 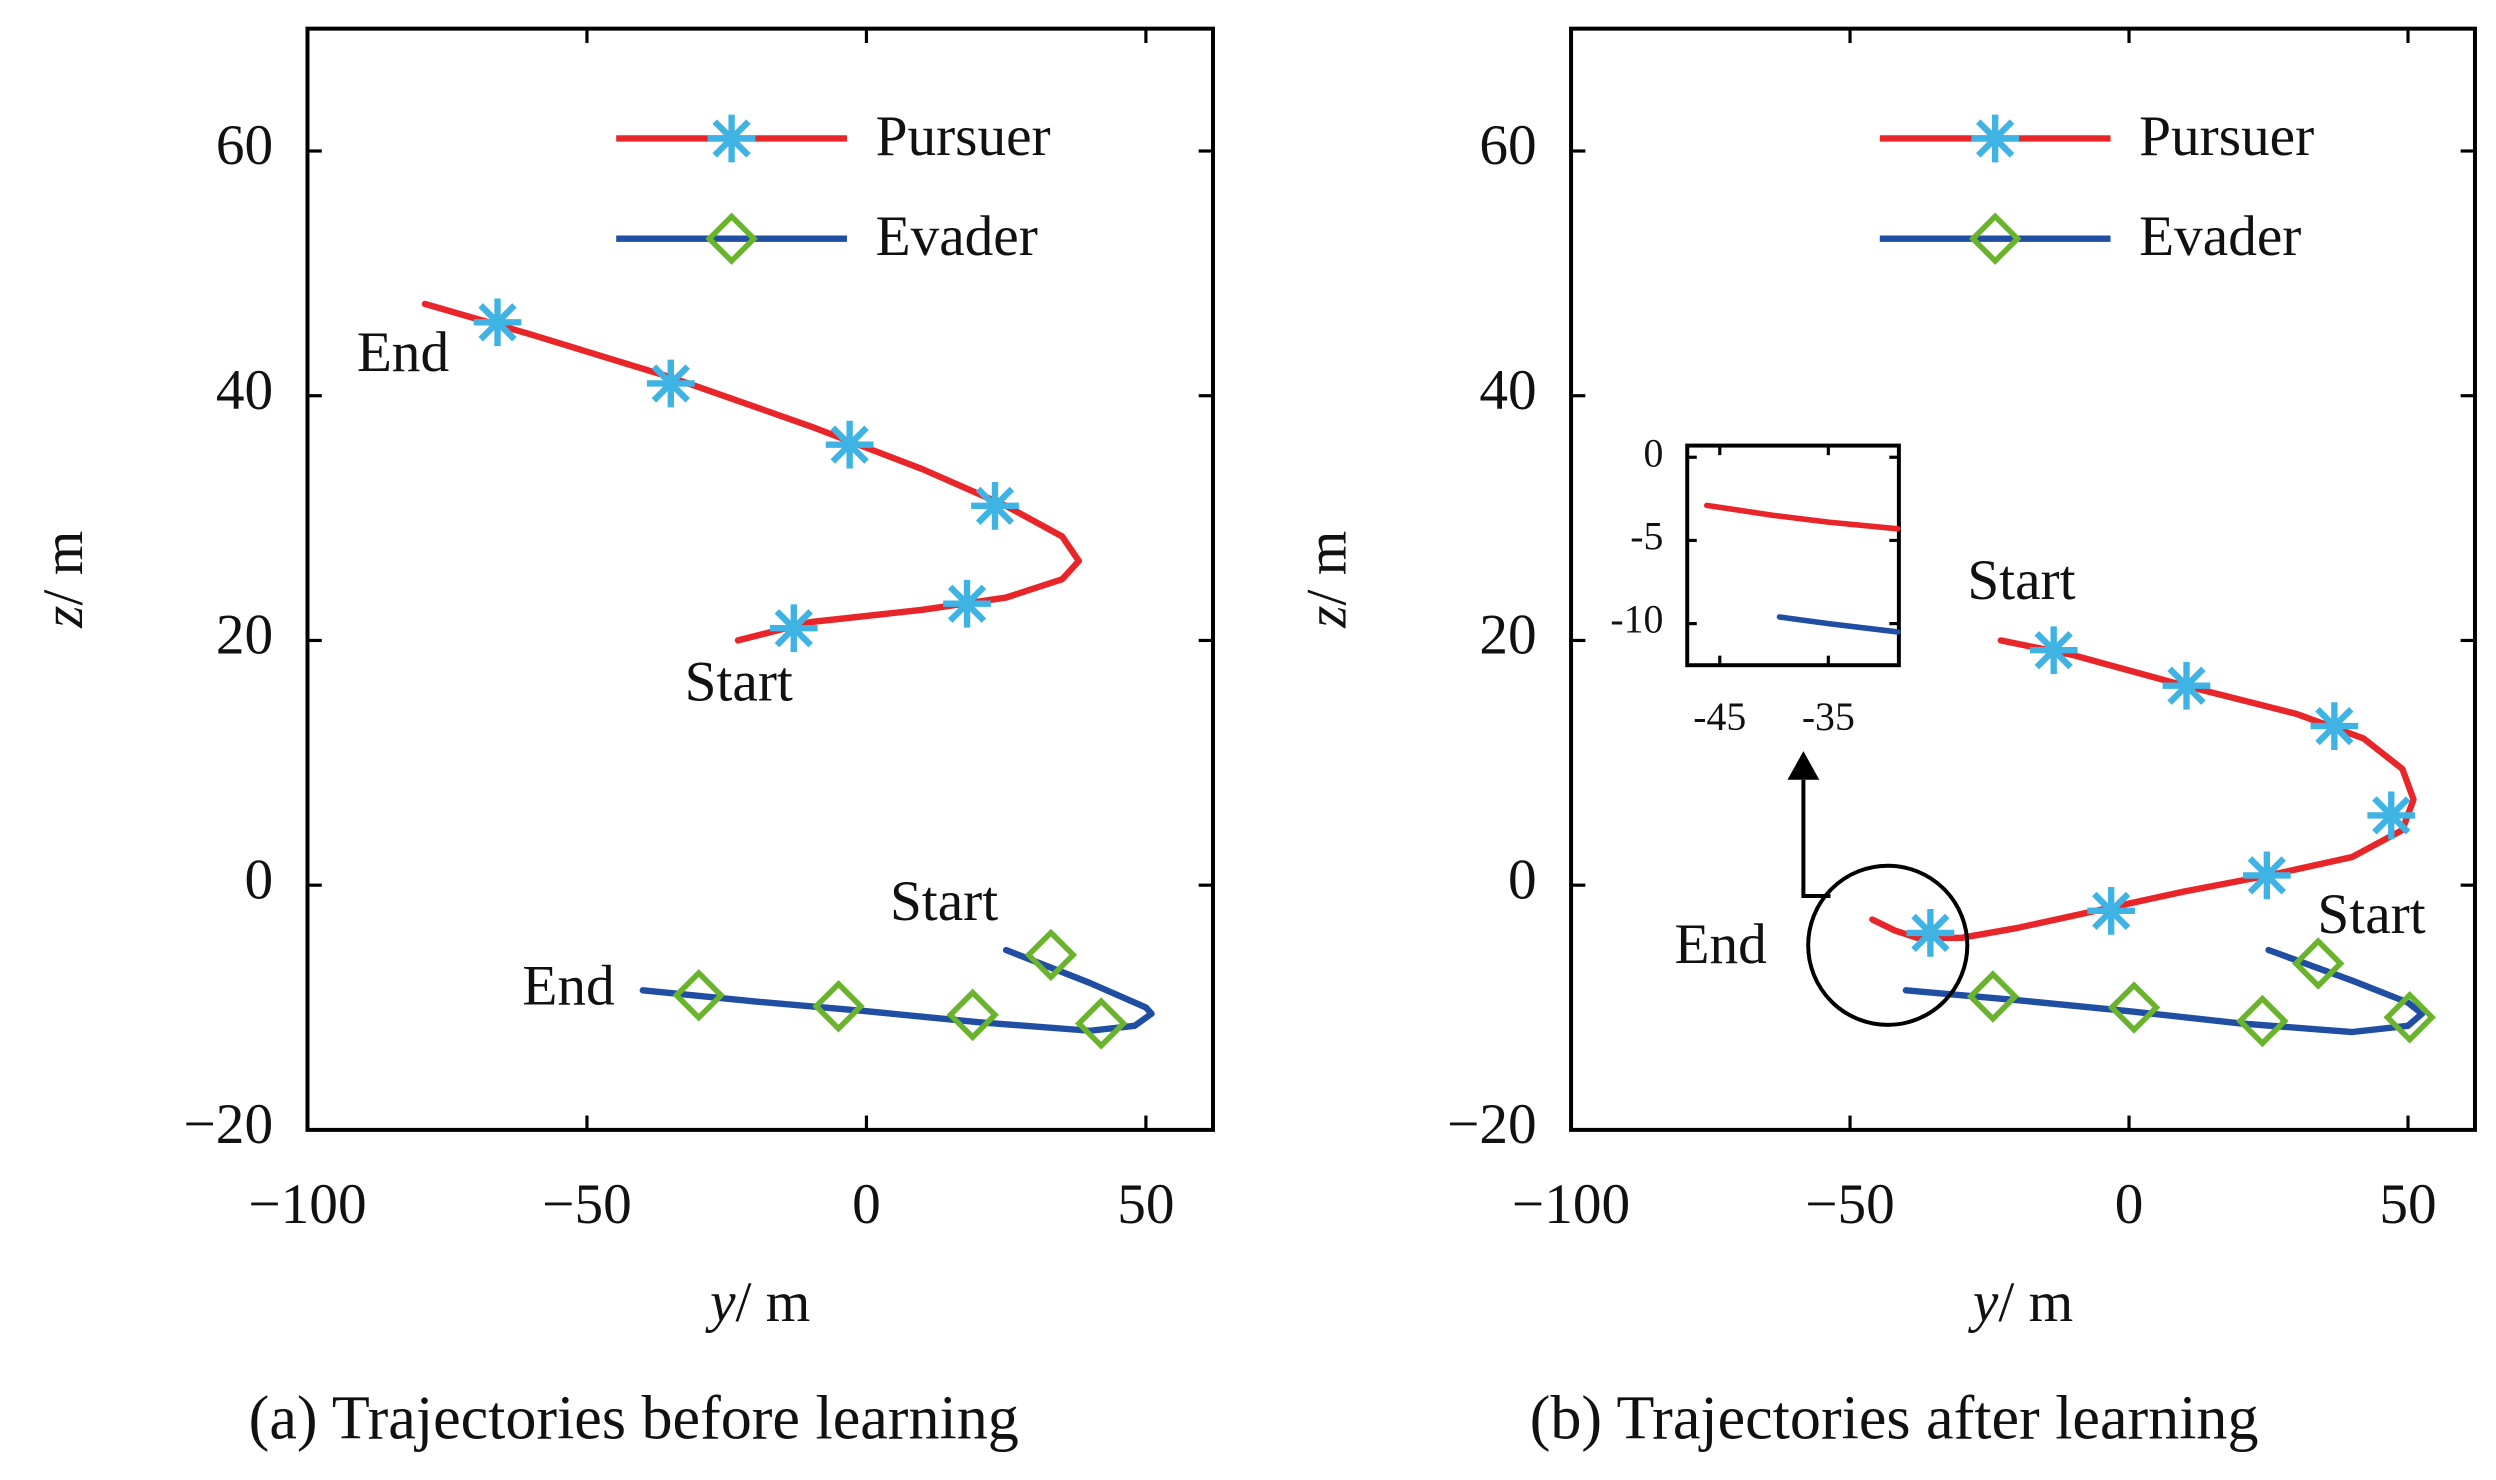 What do you see at coordinates (2226, 136) in the screenshot?
I see `legend-label: Pursuer` at bounding box center [2226, 136].